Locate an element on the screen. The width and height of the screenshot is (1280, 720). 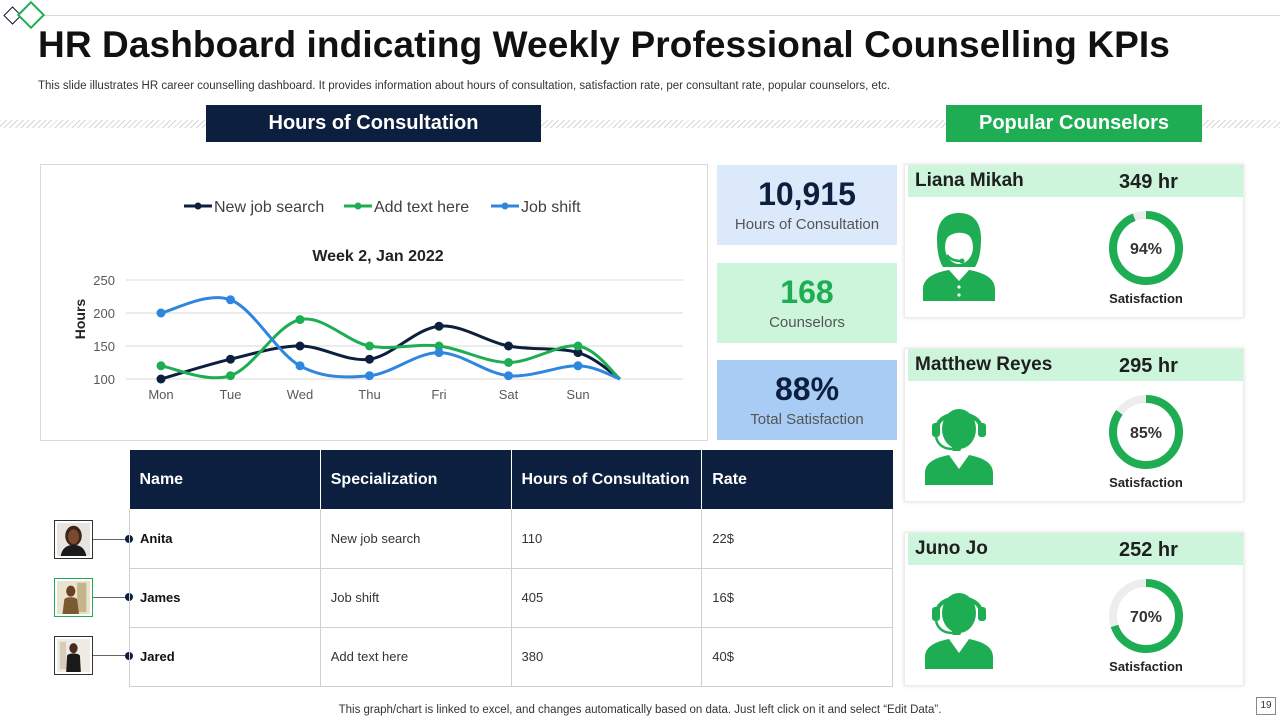
kpi-label: Total Satisfaction is located at coordinates (807, 419).